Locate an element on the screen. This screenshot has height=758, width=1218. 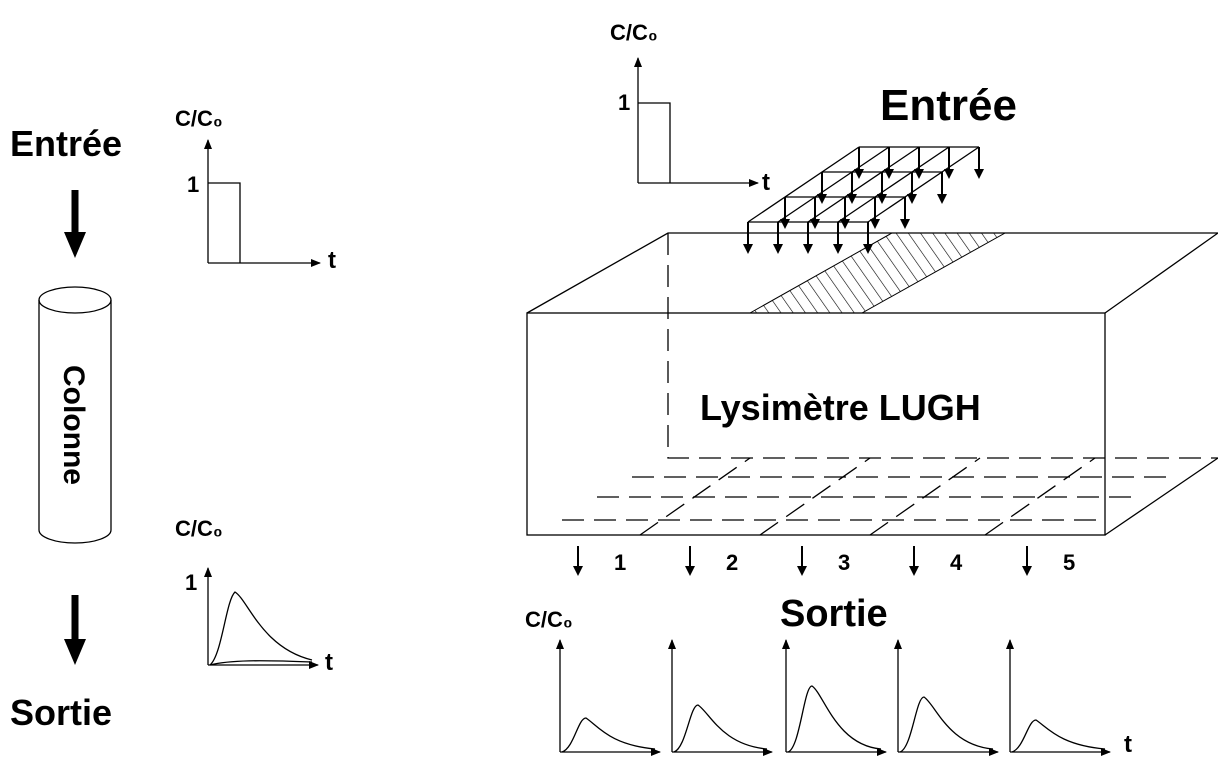
input-grid is located at coordinates (863, 200).